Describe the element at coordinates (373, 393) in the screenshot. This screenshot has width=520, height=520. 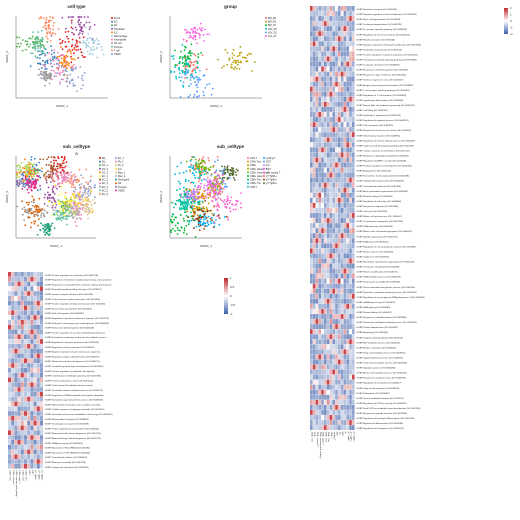
I see `heatmap-row-label: GOBP Endocytosis (GO:0006897)` at that location.